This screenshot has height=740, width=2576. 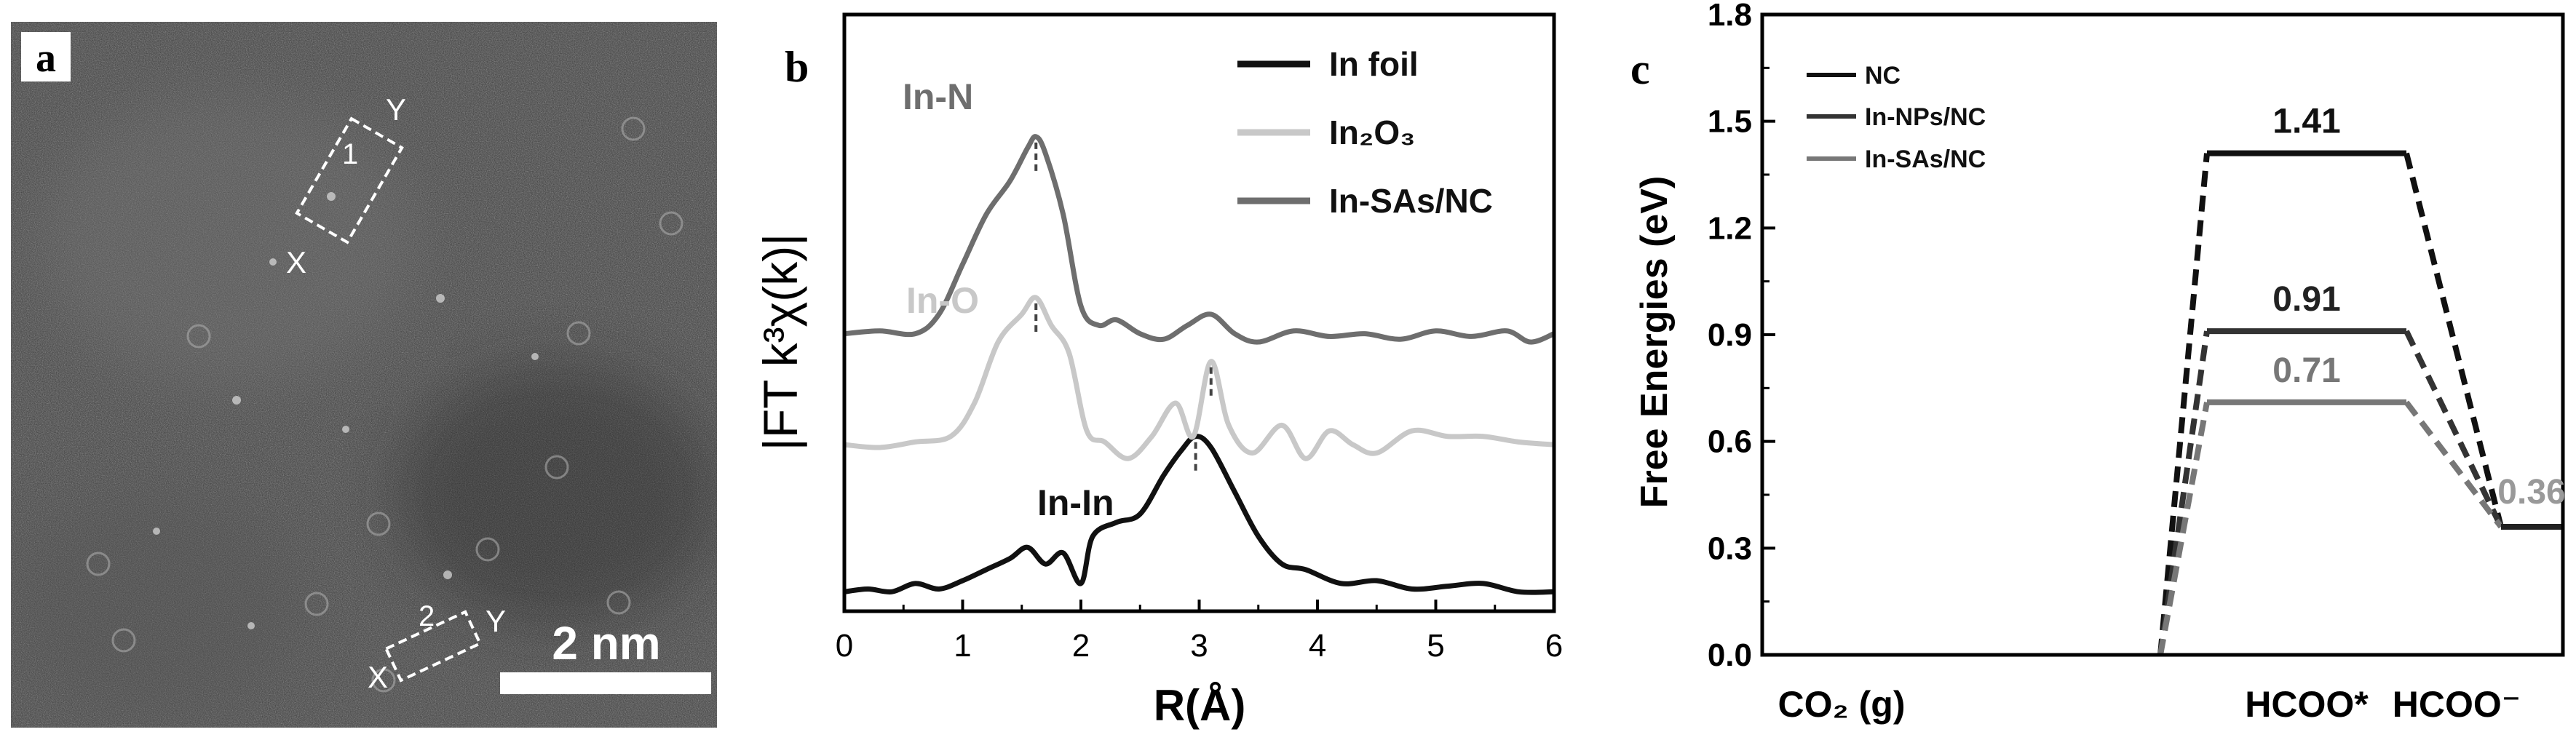 What do you see at coordinates (2307, 704) in the screenshot?
I see `category-label-1: HCOO*` at bounding box center [2307, 704].